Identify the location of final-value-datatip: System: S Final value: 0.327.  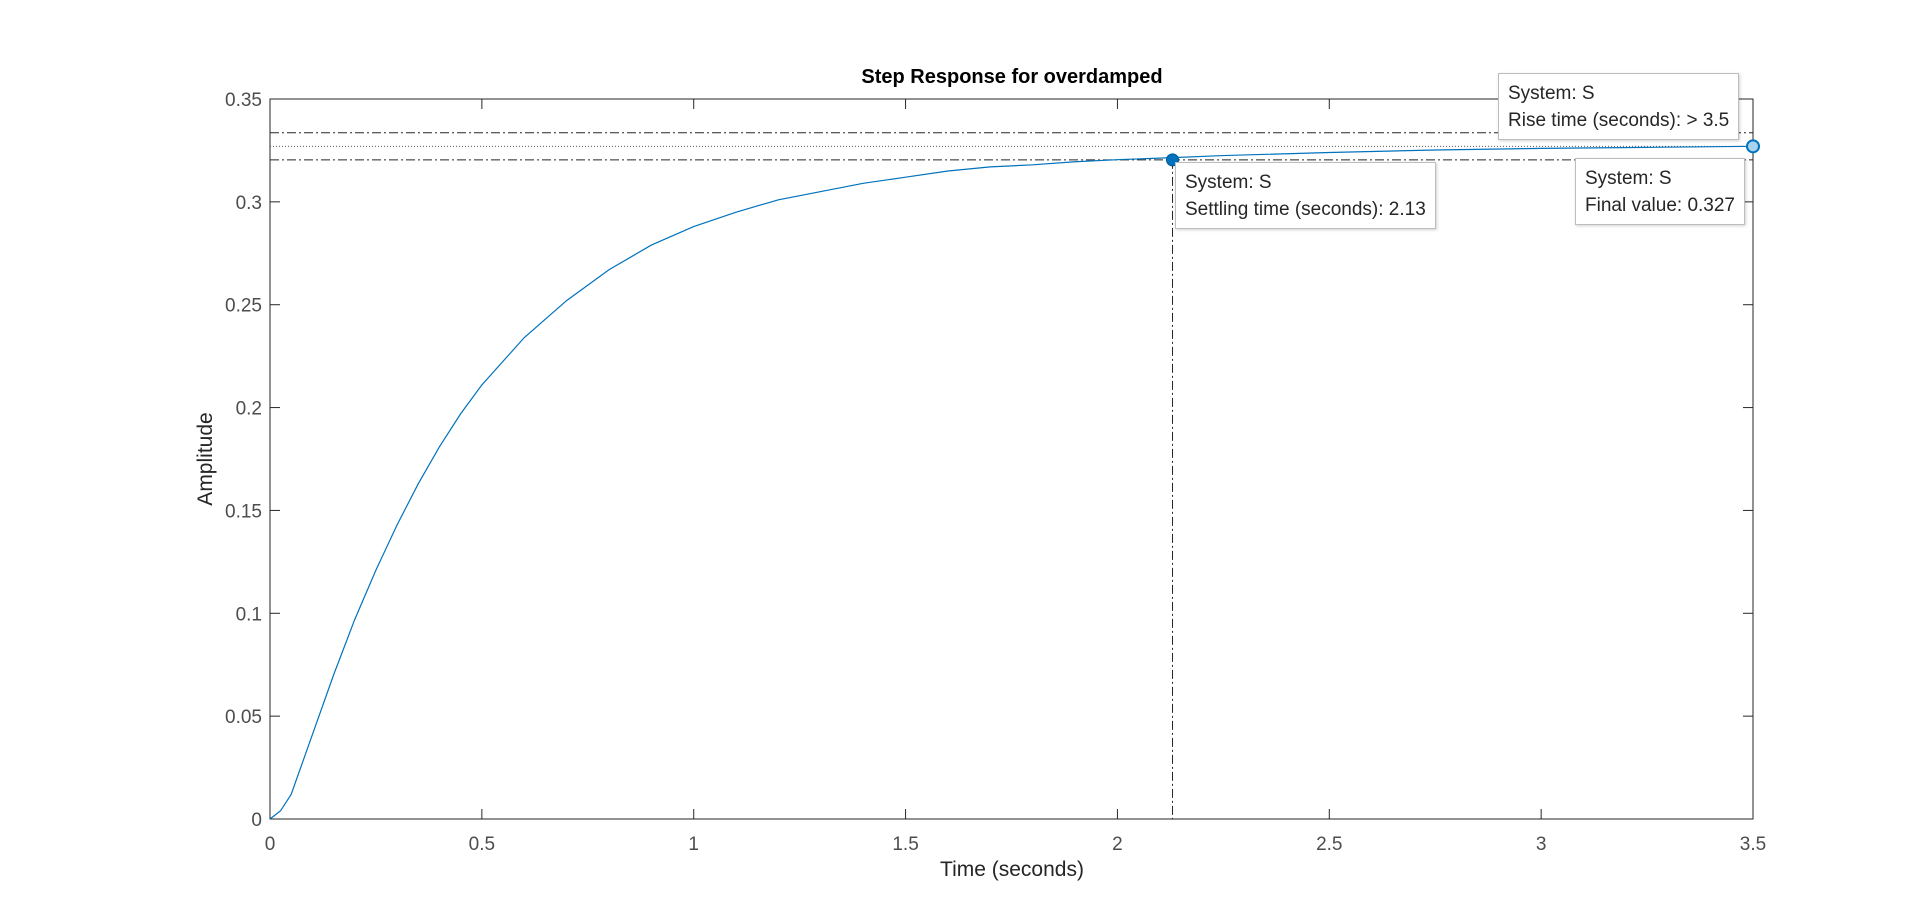
(1660, 191).